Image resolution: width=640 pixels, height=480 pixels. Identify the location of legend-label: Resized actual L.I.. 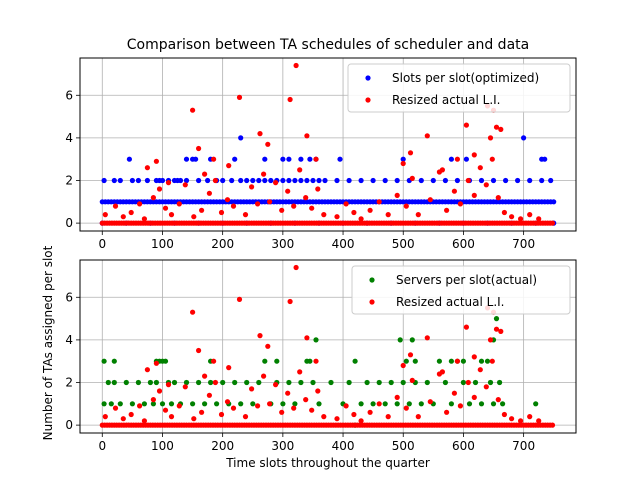
(446, 100).